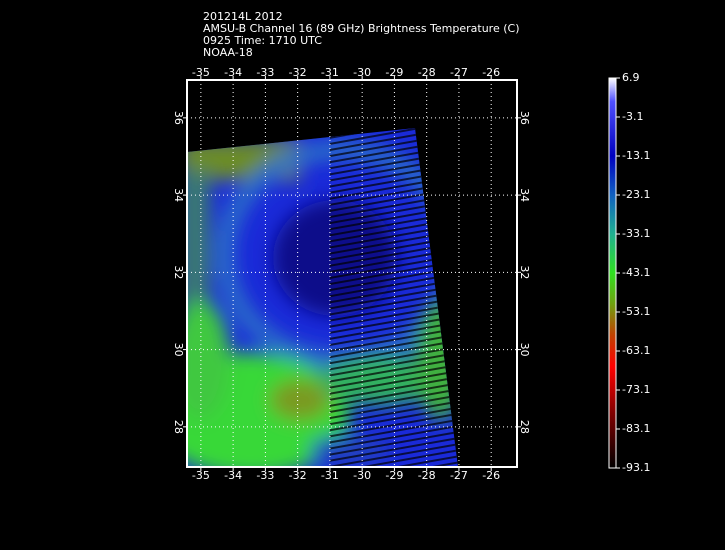  I want to click on colorbar, so click(612, 273).